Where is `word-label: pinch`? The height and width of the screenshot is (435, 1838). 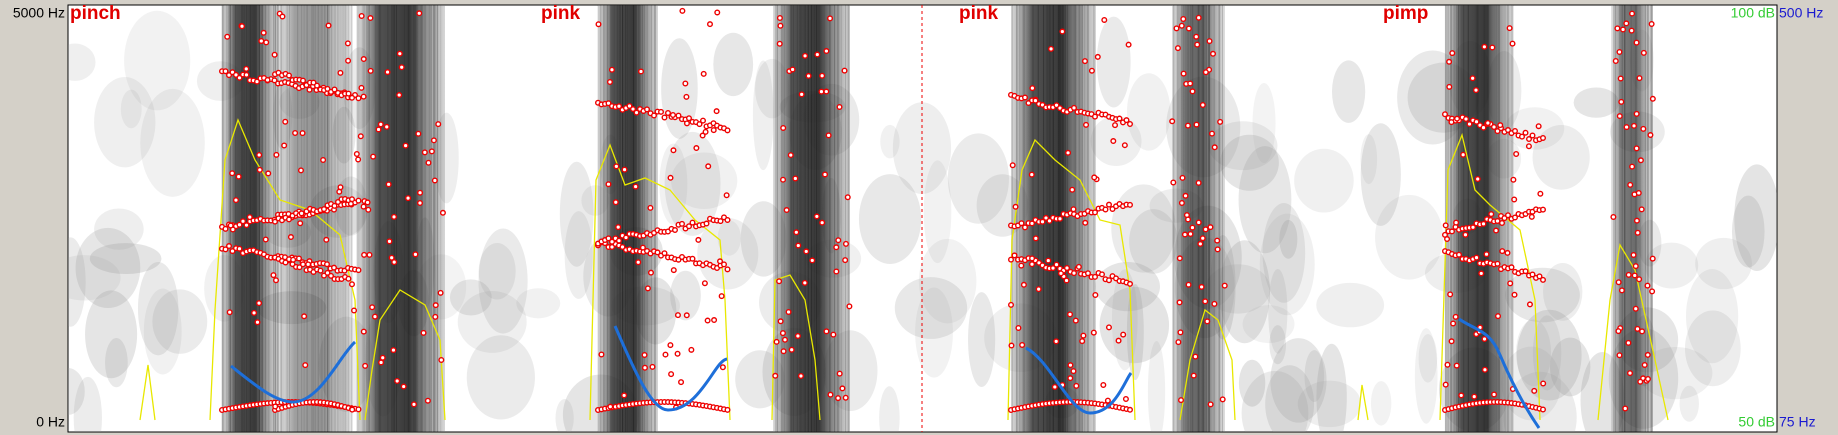 word-label: pinch is located at coordinates (95, 13).